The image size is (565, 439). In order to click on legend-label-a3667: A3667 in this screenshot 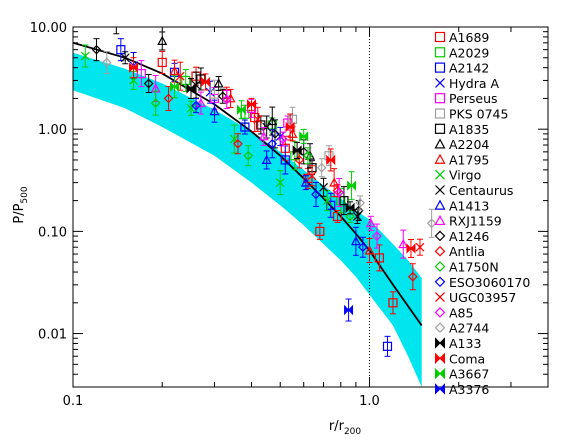, I will do `click(469, 374)`.